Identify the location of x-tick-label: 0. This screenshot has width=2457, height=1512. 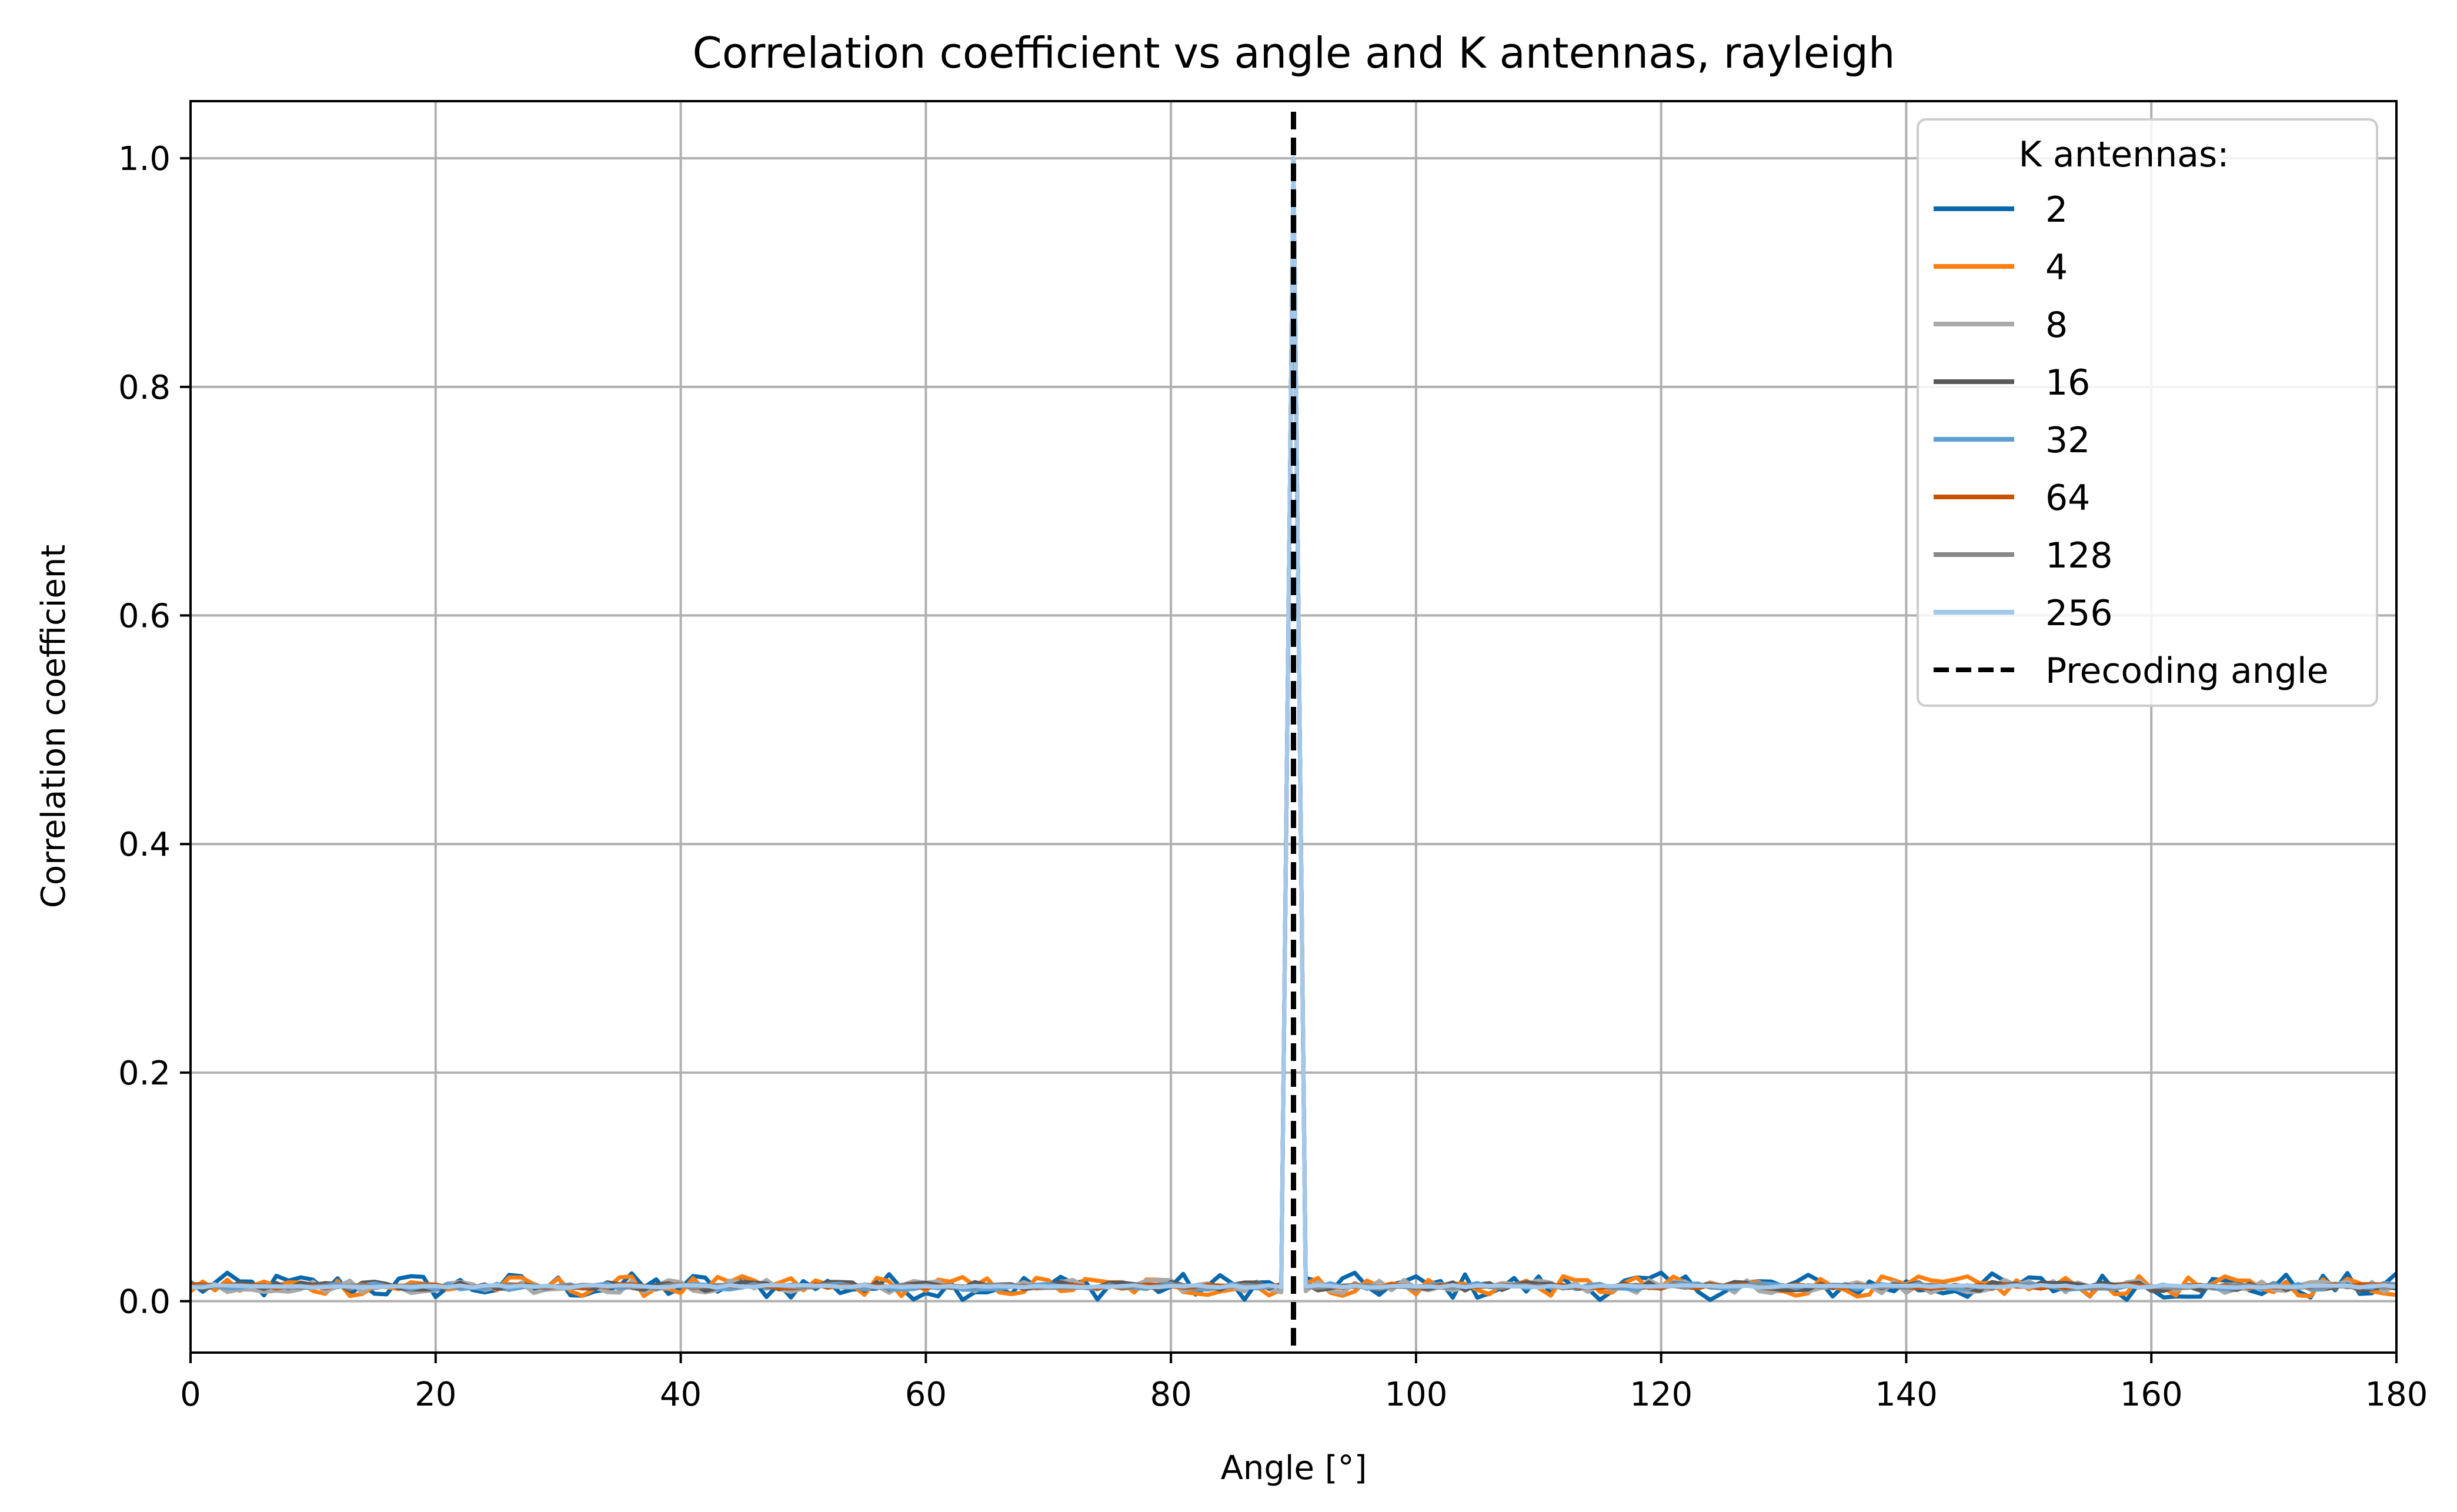
(190, 1395).